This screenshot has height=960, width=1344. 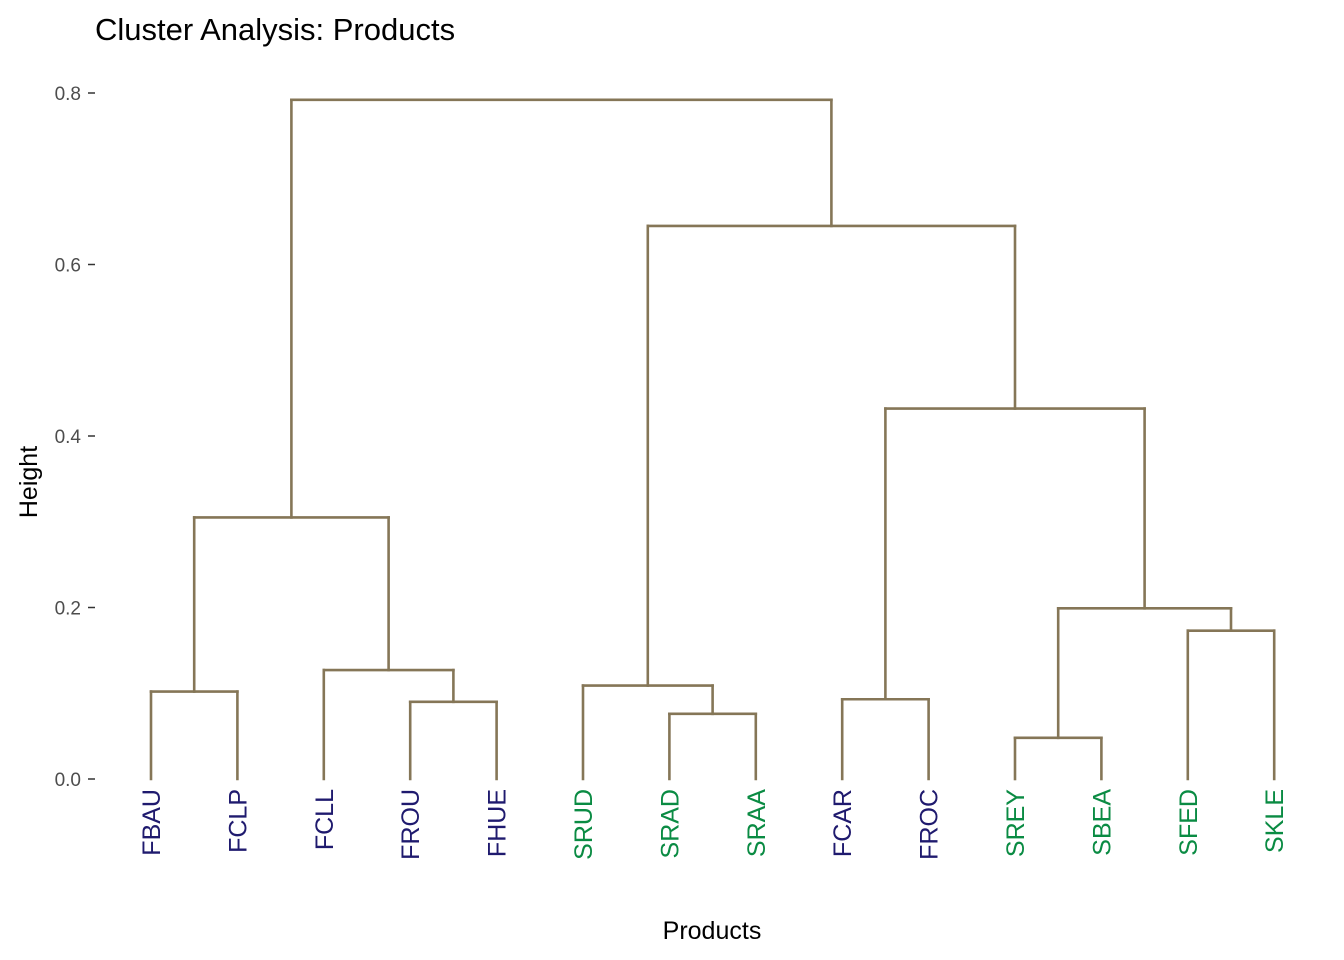 I want to click on y-tick-label: 0.0, so click(x=68, y=780).